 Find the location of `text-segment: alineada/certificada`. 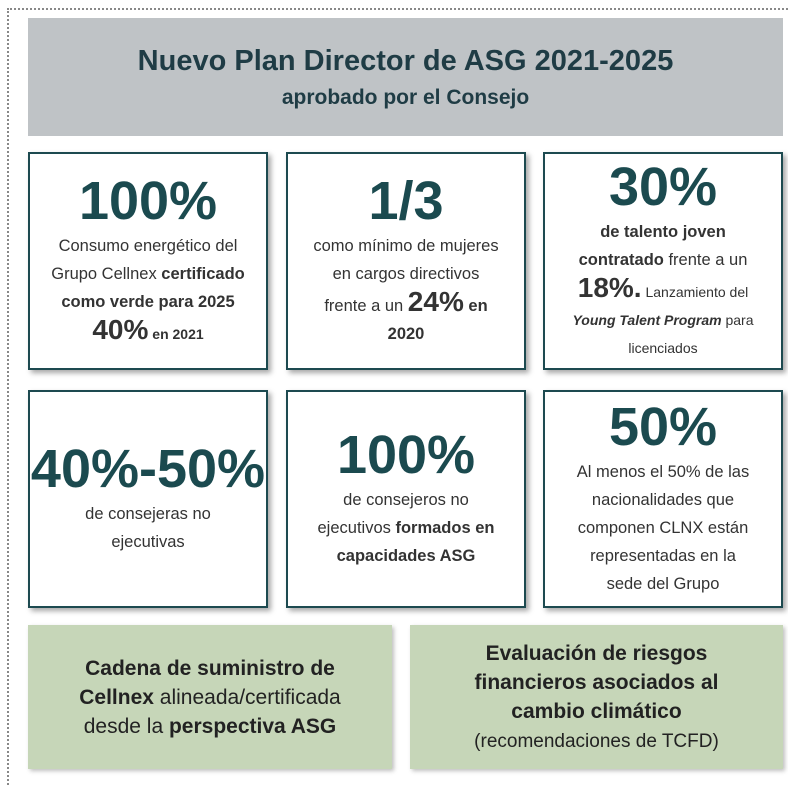

text-segment: alineada/certificada is located at coordinates (247, 697).